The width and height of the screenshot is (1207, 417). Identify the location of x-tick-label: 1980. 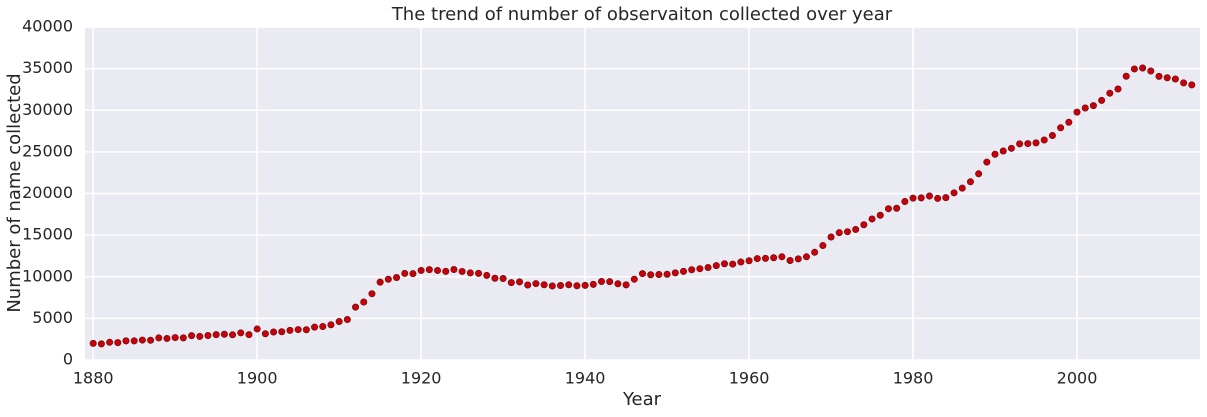
(913, 378).